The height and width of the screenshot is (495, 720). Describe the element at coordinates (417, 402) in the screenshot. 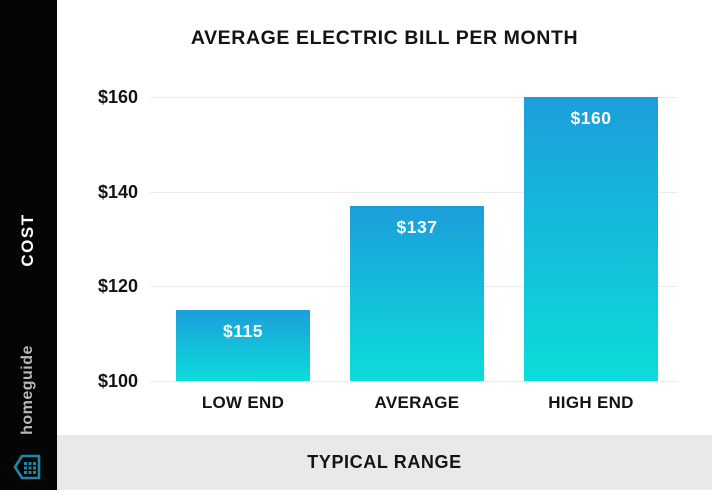

I see `x-axis-label-average: AVERAGE` at that location.